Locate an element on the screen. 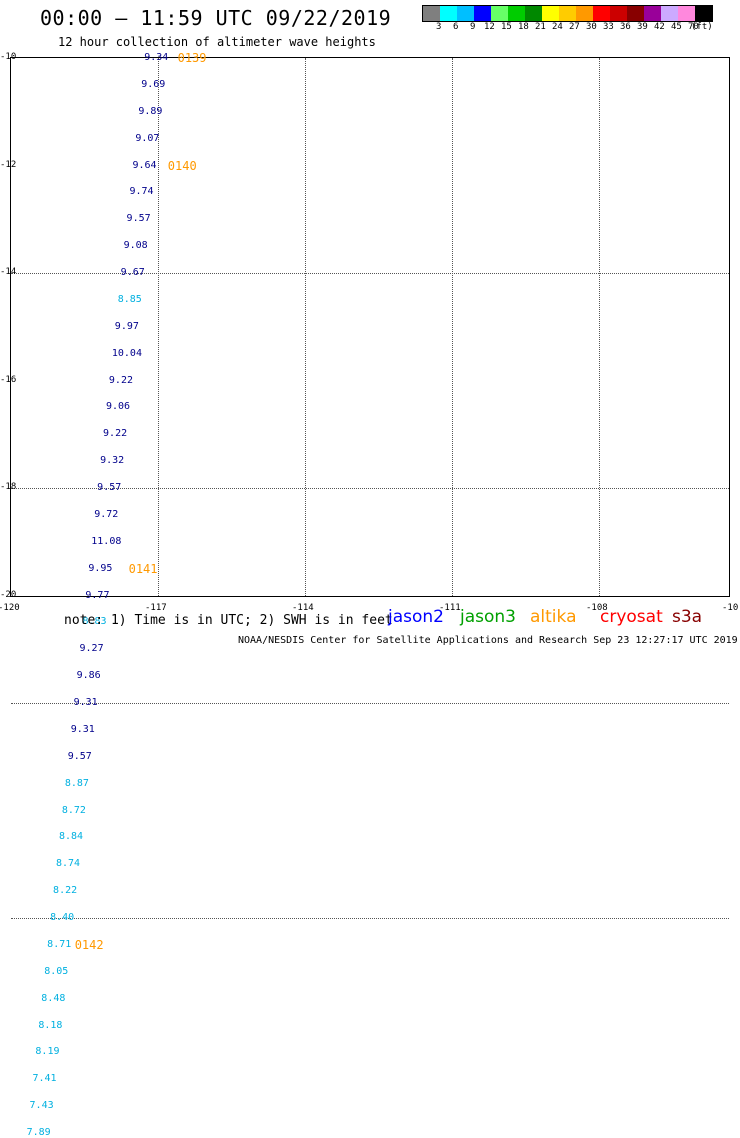  legend-label: 33 is located at coordinates (608, 27).